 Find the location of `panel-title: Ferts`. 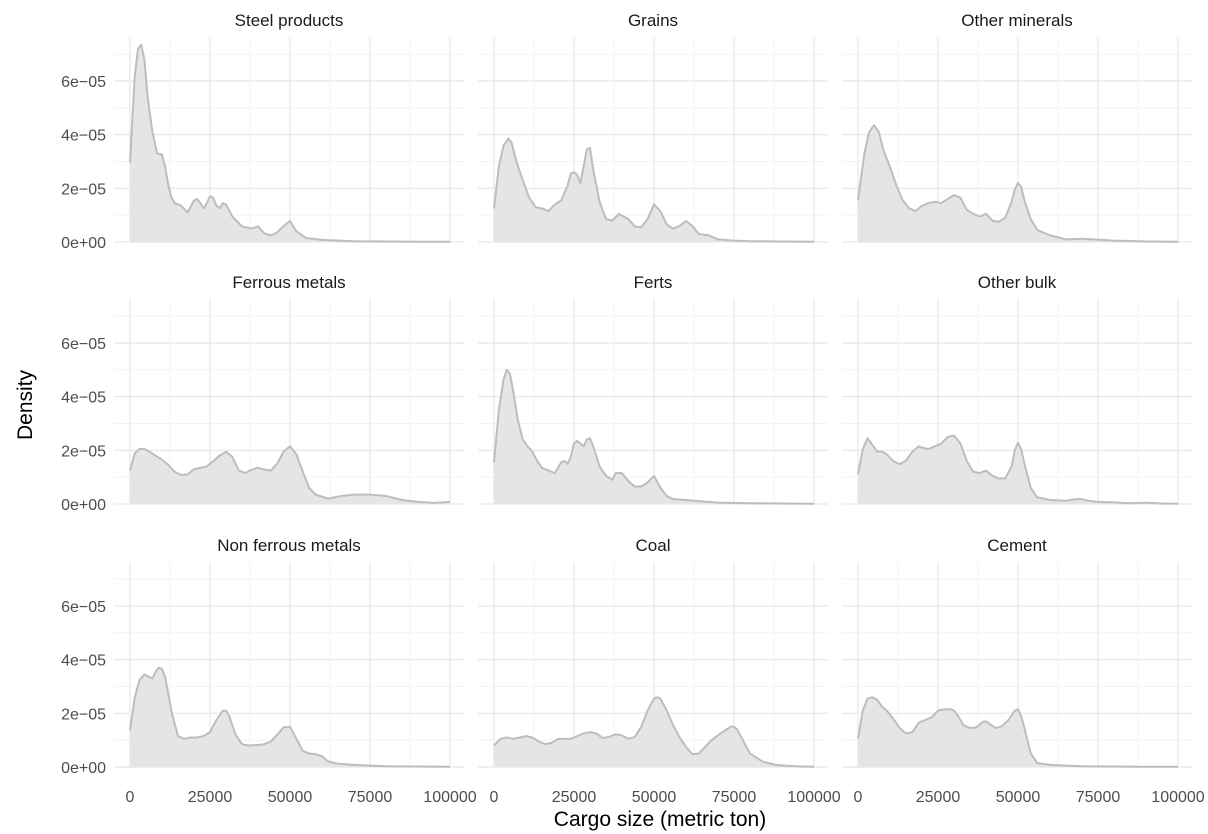

panel-title: Ferts is located at coordinates (653, 282).